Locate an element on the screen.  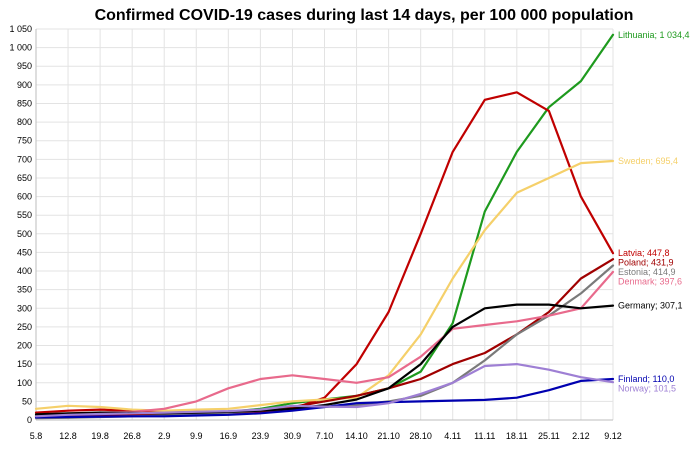
y-tick-label: 550 is located at coordinates (24, 215).